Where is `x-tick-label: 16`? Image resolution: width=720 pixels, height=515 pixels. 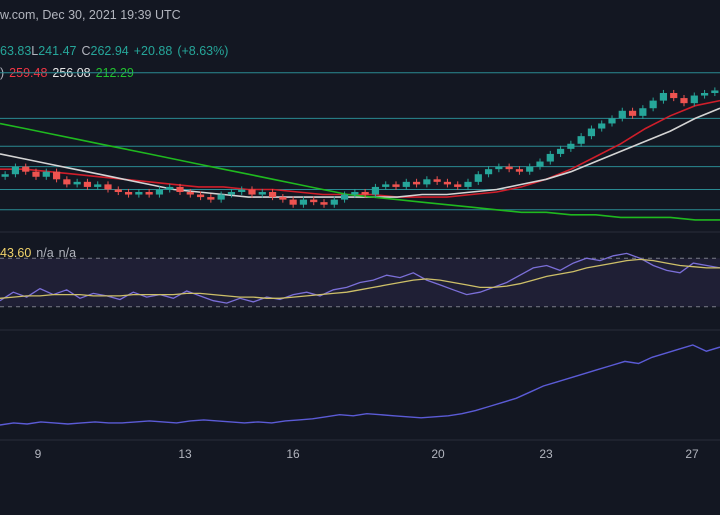 x-tick-label: 16 is located at coordinates (293, 454).